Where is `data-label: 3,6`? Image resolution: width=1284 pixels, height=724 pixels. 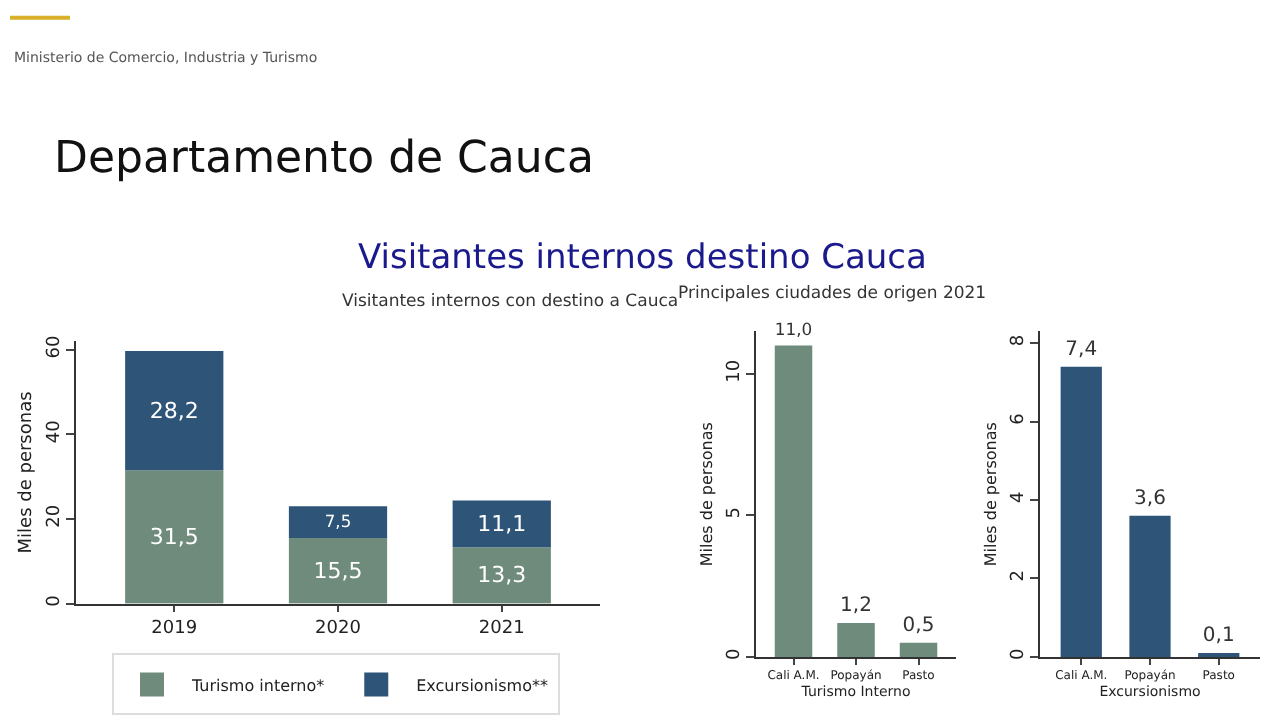
data-label: 3,6 is located at coordinates (1150, 498).